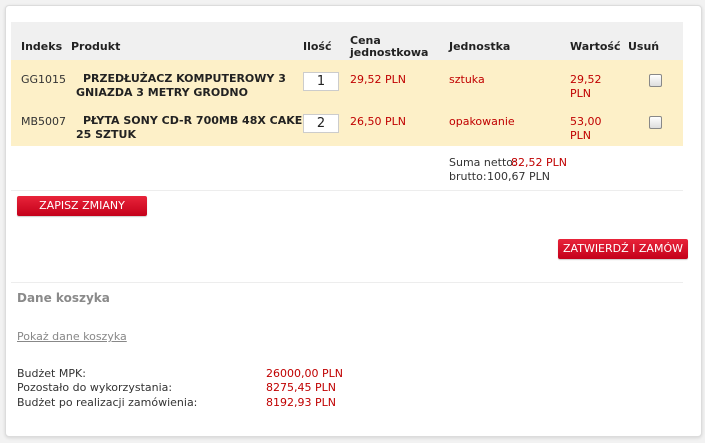 The width and height of the screenshot is (705, 443). Describe the element at coordinates (44, 79) in the screenshot. I see `row-index: GG1015` at that location.